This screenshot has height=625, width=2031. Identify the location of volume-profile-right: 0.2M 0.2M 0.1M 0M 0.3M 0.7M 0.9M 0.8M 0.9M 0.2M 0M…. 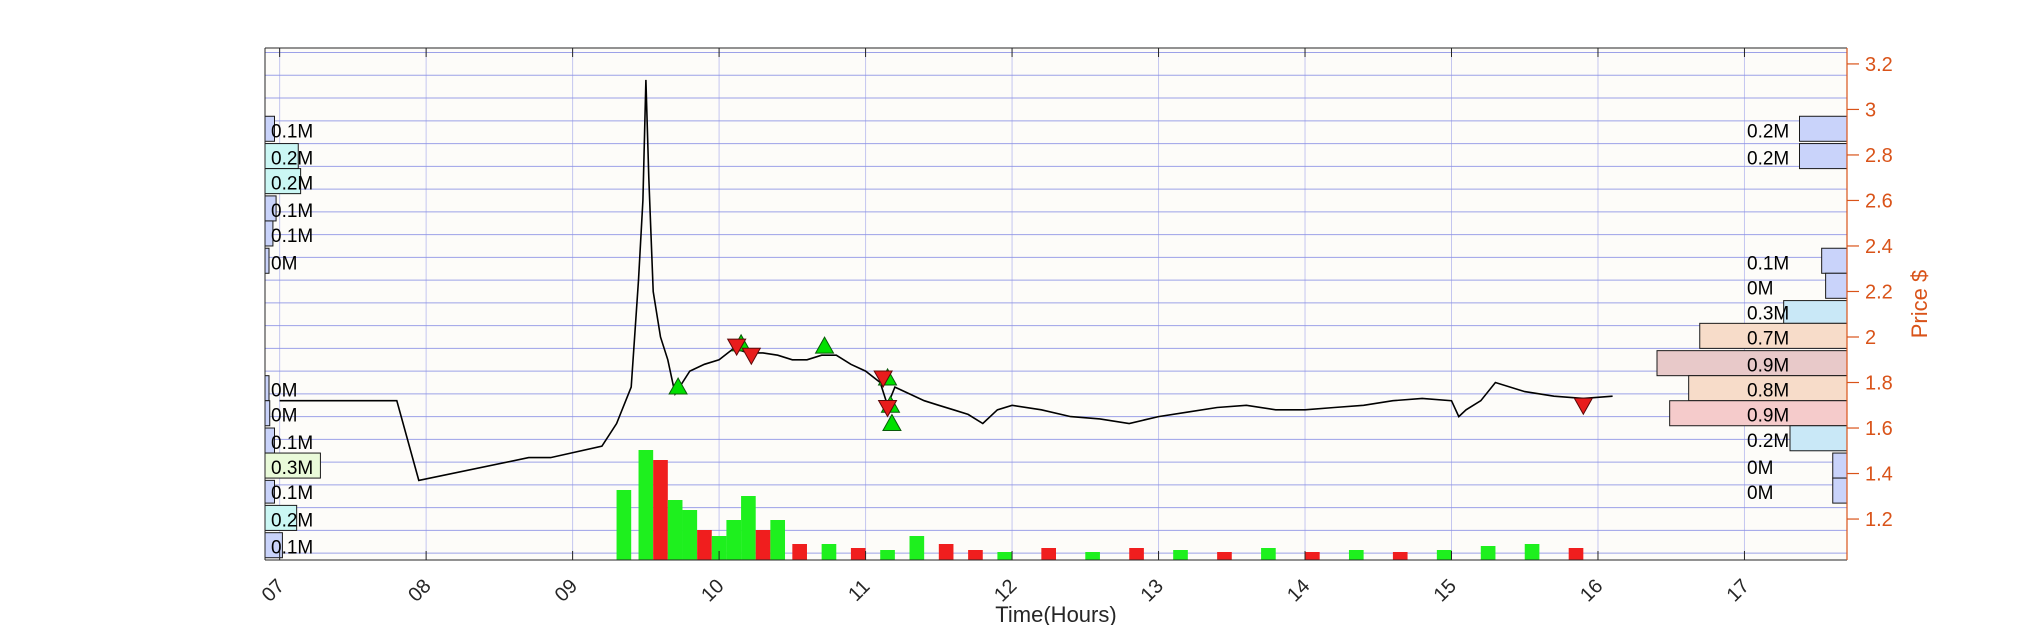
(1752, 309).